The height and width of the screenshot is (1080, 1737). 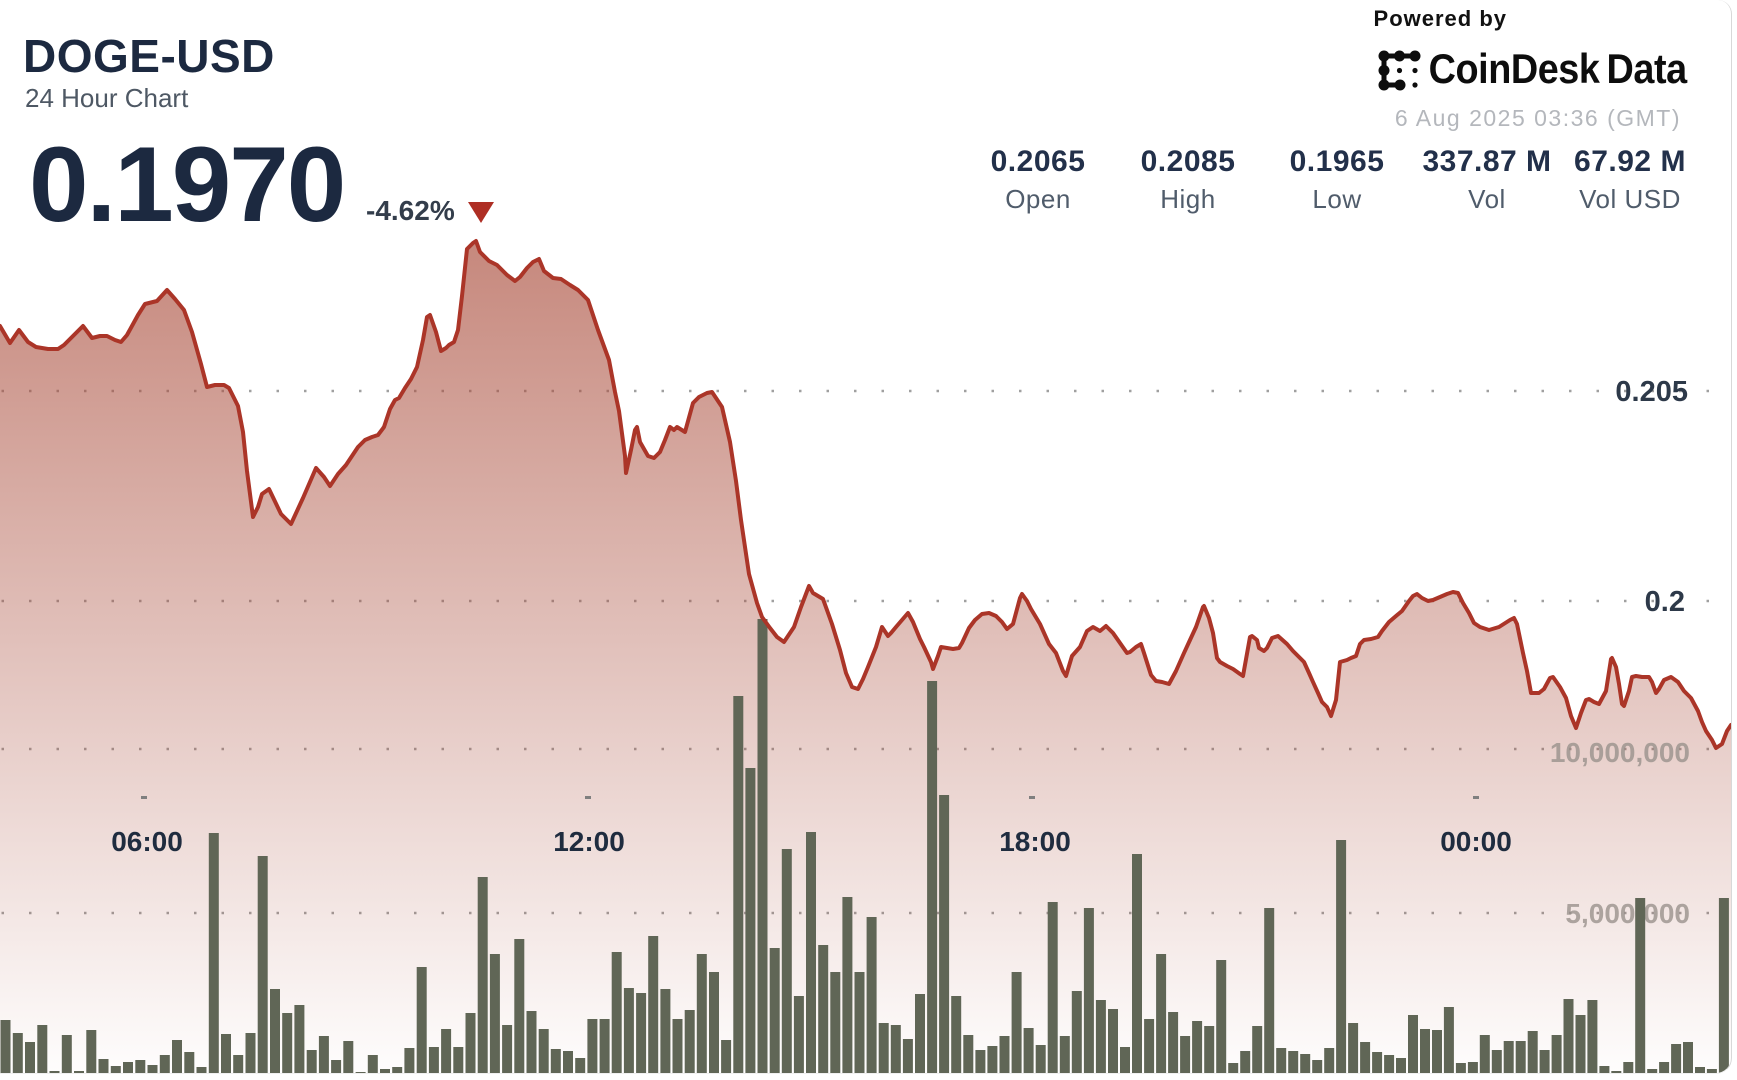 I want to click on svg-text: 0.2, so click(x=1665, y=602).